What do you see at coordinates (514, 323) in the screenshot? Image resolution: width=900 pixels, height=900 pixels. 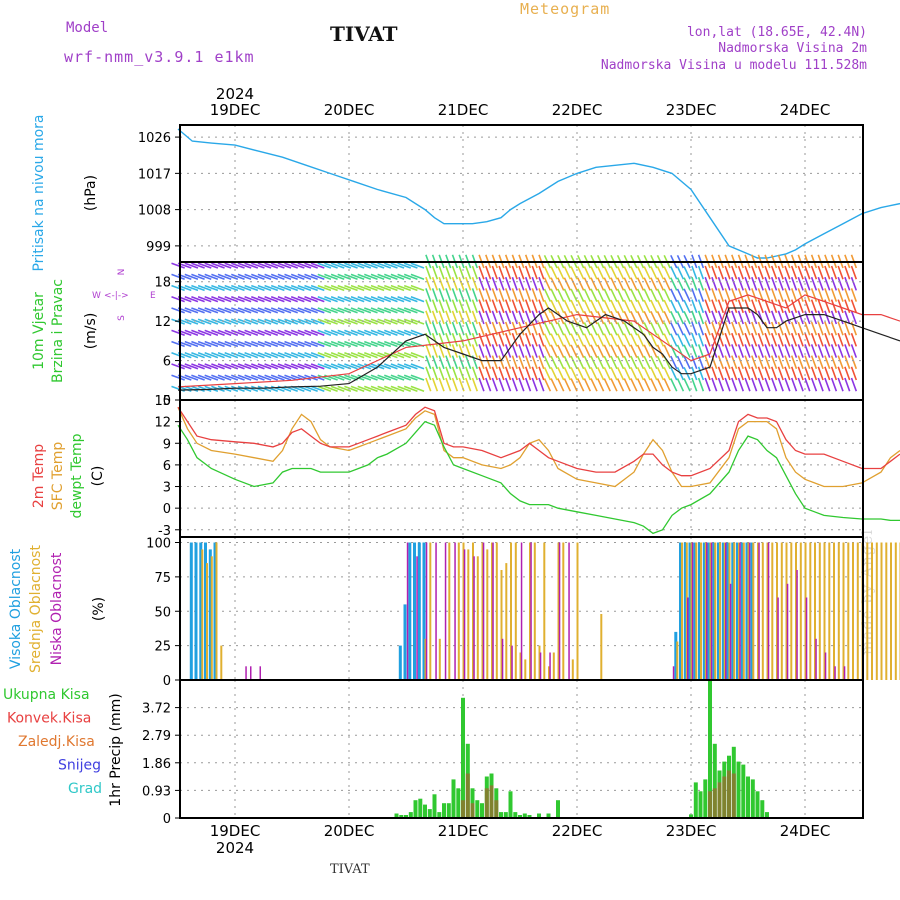 I see `wind-vectors` at bounding box center [514, 323].